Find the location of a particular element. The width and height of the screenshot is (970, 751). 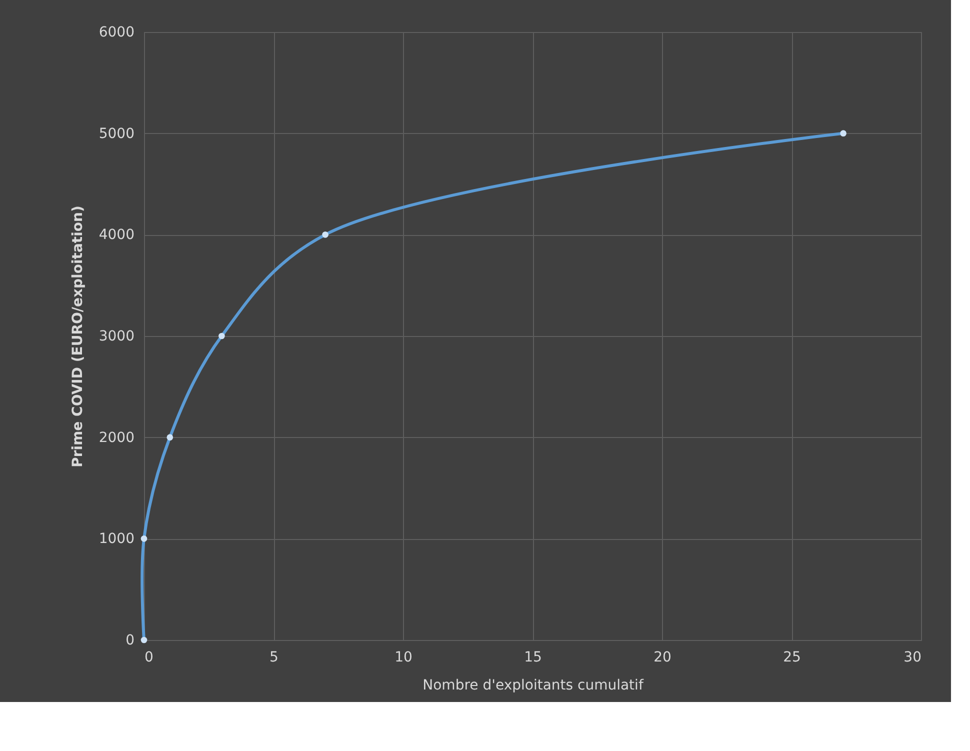

x-tick-label: 30 is located at coordinates (913, 658).